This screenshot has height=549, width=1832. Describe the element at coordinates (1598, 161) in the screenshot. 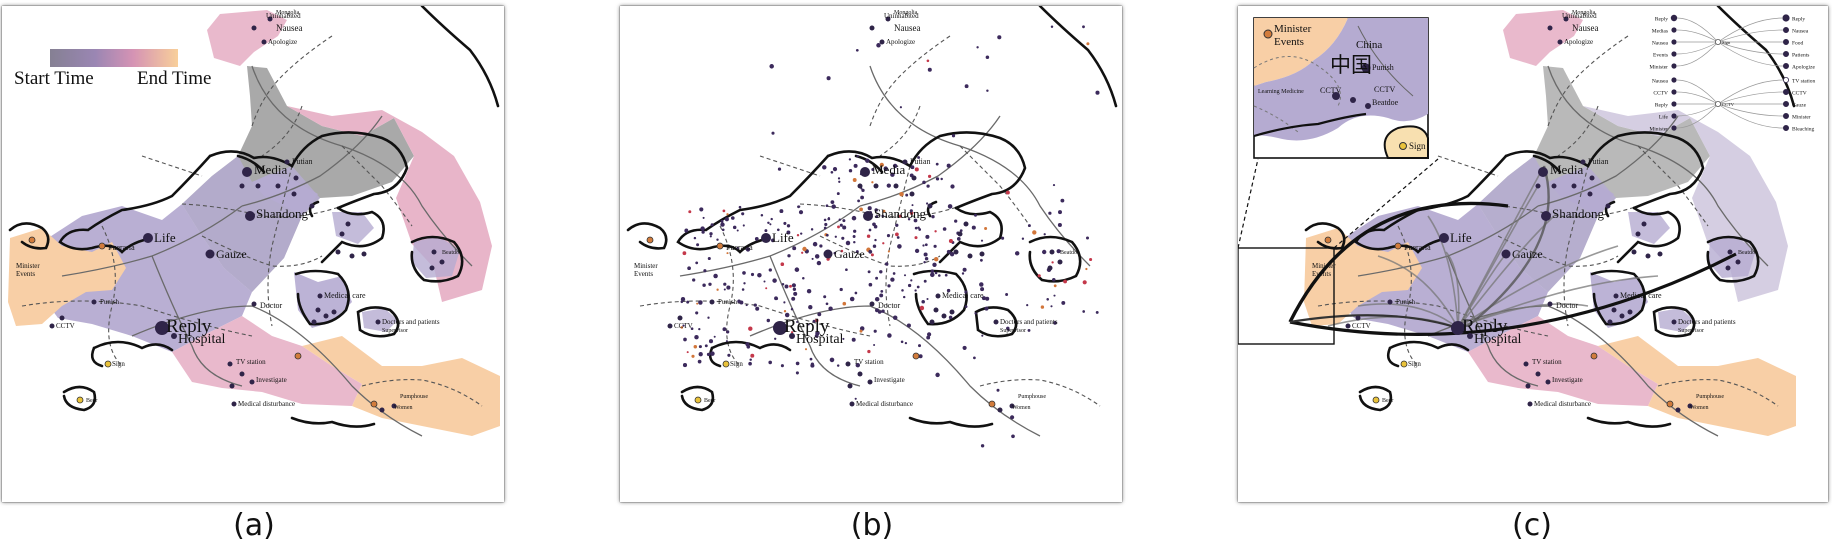

I see `label-putian: Putian` at that location.